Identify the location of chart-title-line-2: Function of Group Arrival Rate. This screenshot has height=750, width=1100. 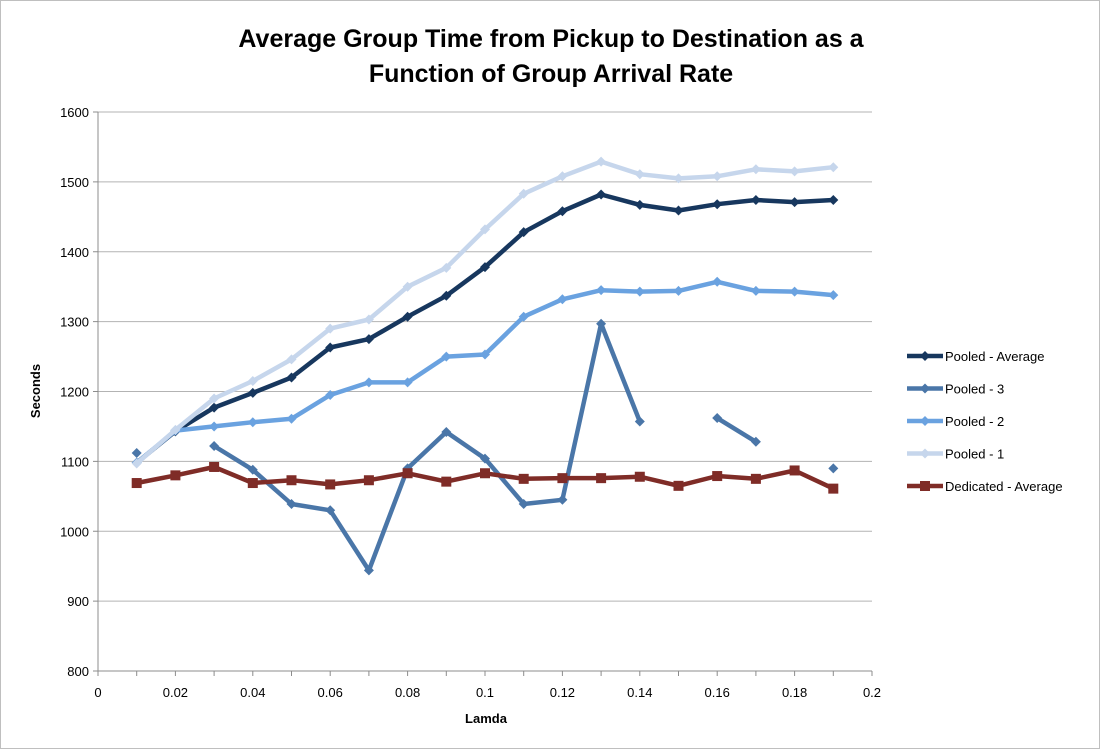
(551, 74).